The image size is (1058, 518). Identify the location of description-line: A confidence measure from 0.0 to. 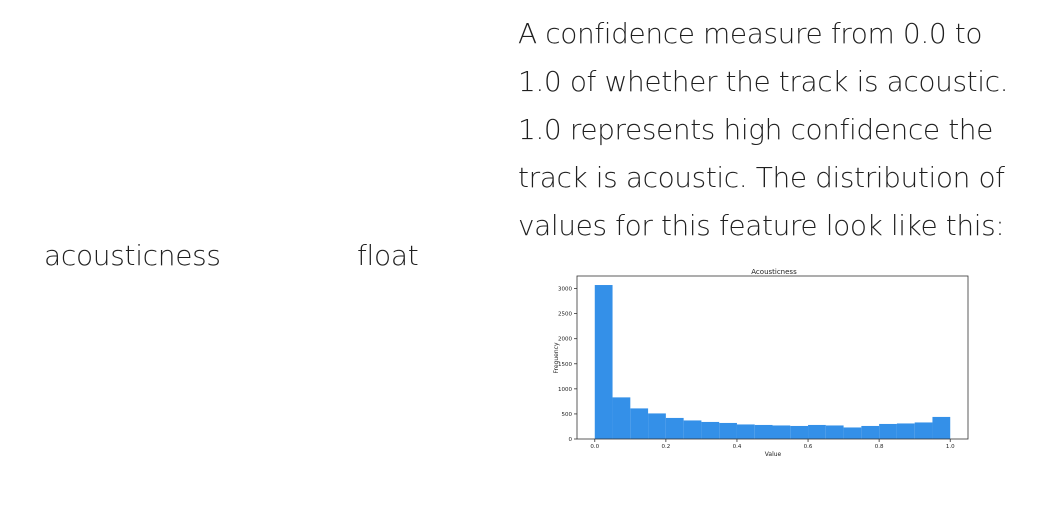
(750, 33).